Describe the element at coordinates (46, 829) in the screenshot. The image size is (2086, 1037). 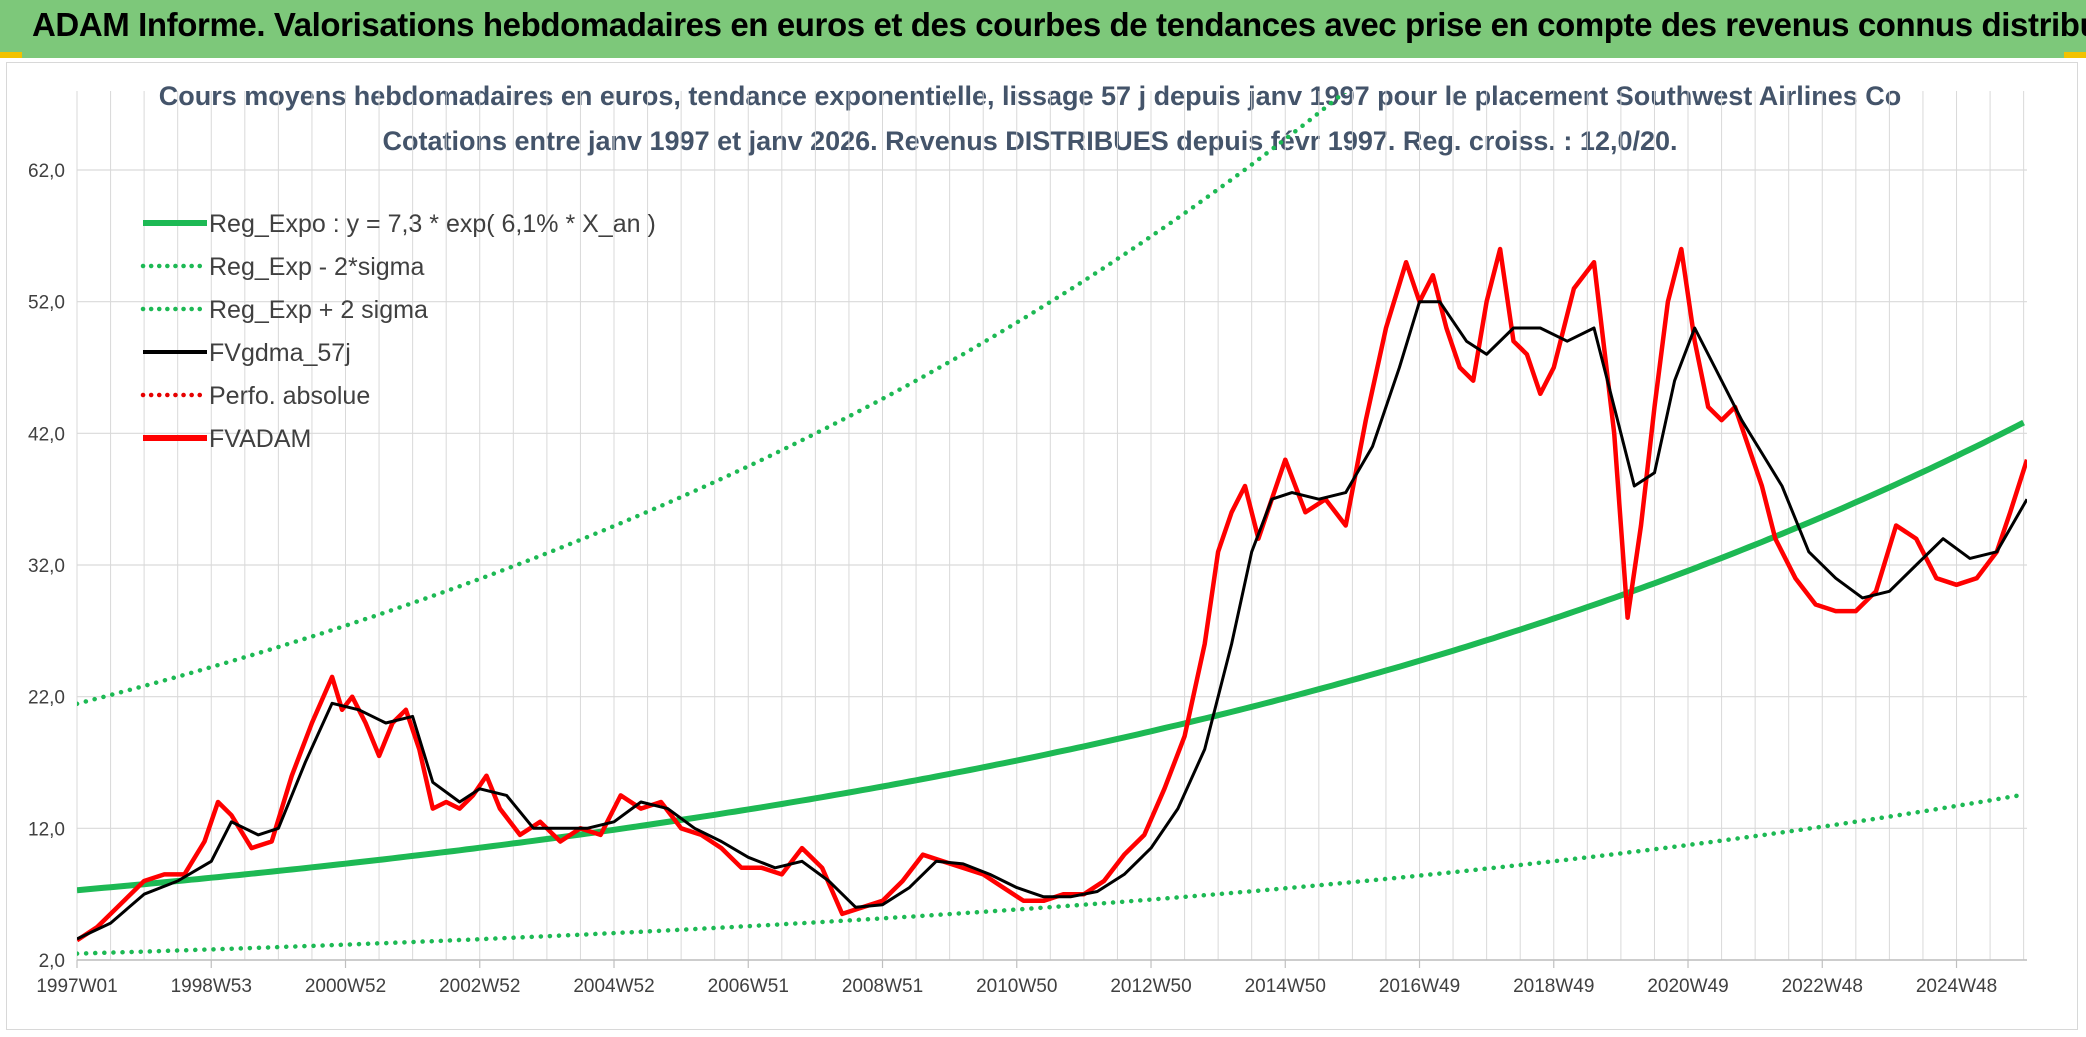
I see `y-tick-label: 12,0` at that location.